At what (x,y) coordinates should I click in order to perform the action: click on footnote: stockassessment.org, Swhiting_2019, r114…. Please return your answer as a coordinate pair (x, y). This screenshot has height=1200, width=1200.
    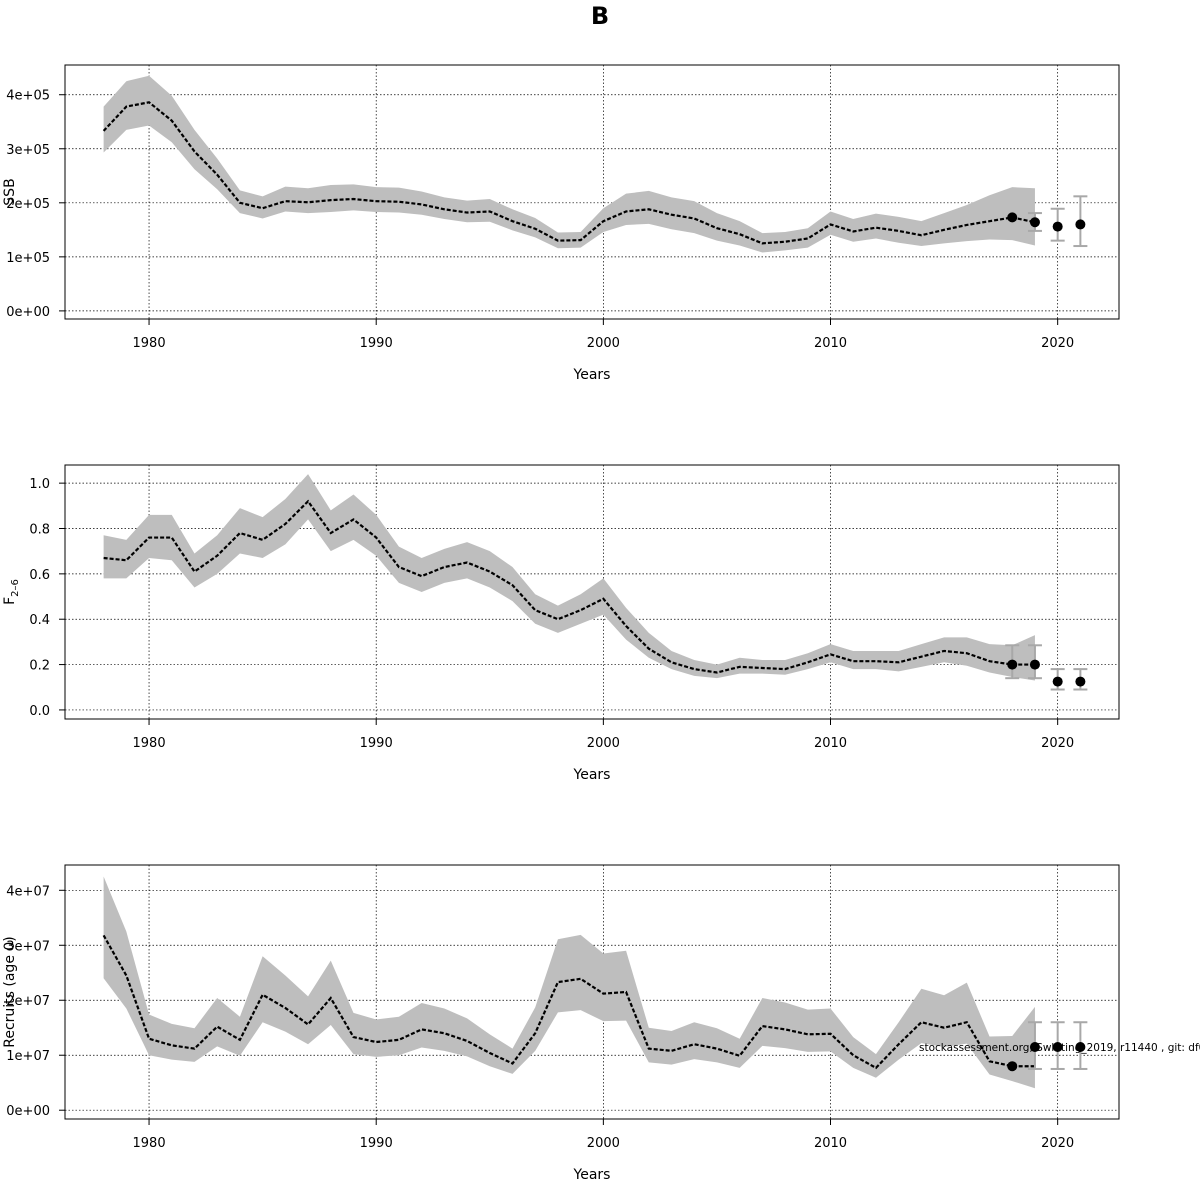
    Looking at the image, I should click on (1059, 1048).